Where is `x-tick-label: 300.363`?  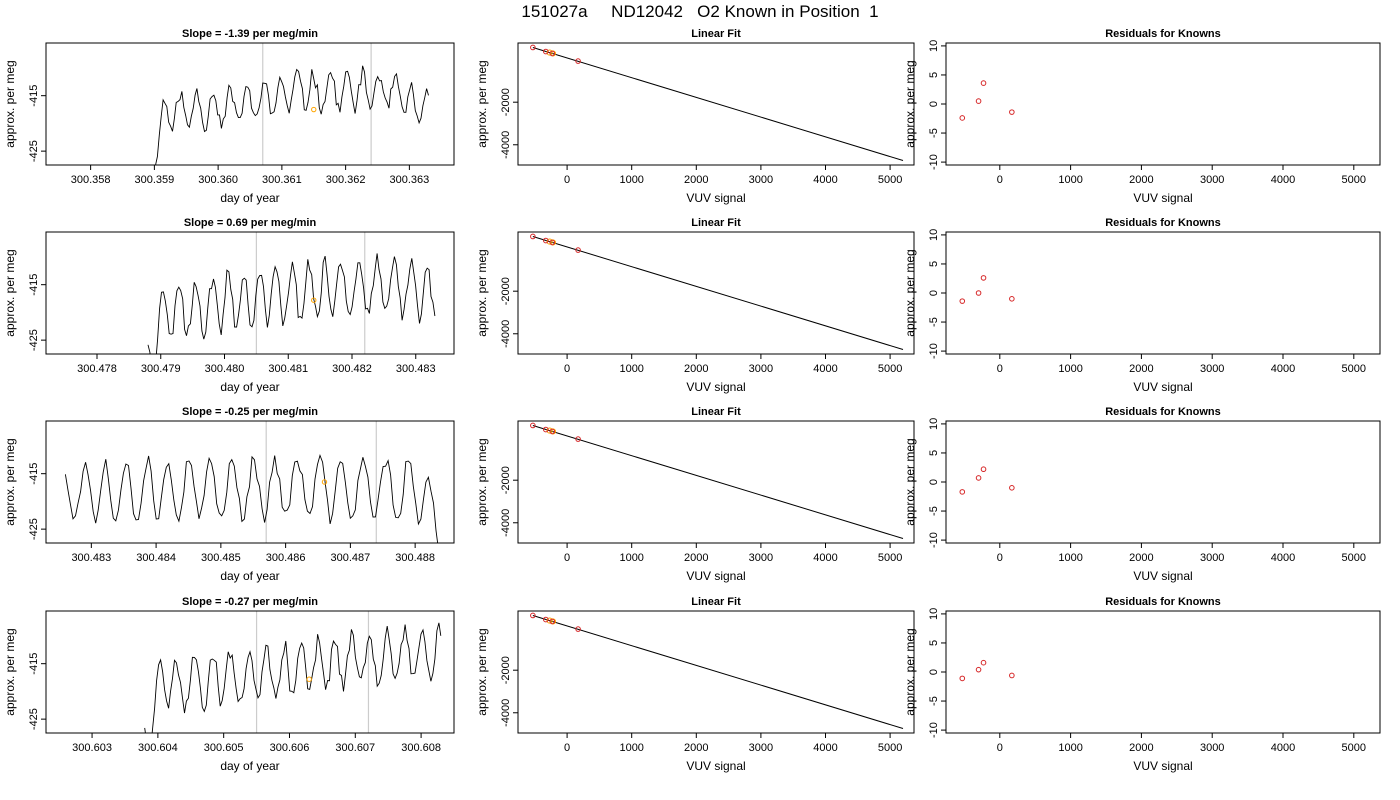
x-tick-label: 300.363 is located at coordinates (409, 180).